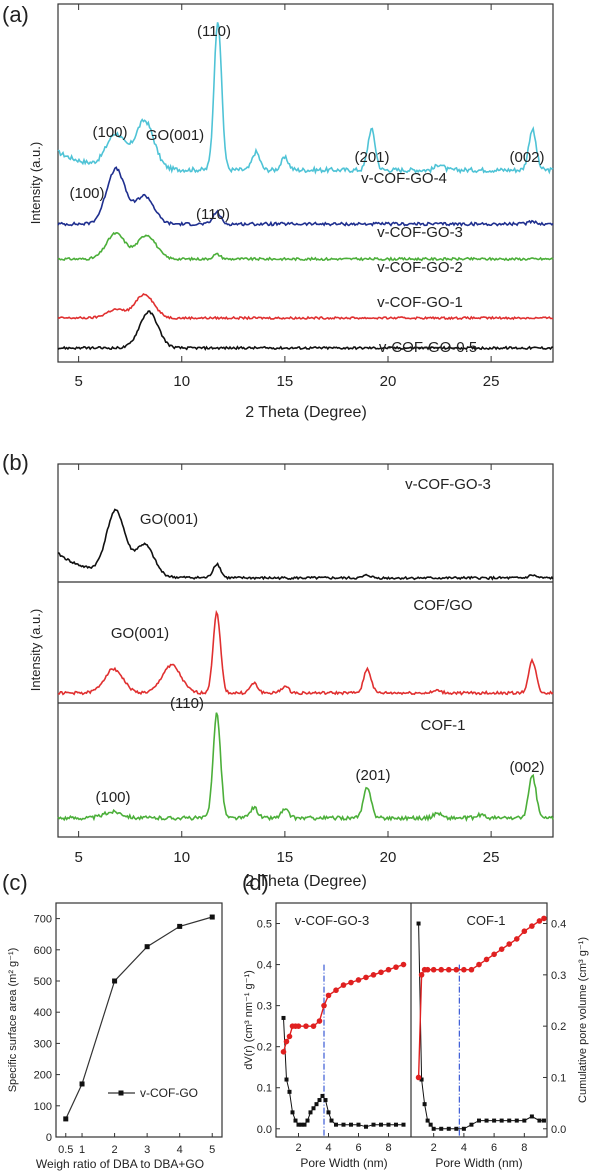 Image resolution: width=600 pixels, height=1173 pixels. What do you see at coordinates (43, 920) in the screenshot?
I see `y-tick-label: 700` at bounding box center [43, 920].